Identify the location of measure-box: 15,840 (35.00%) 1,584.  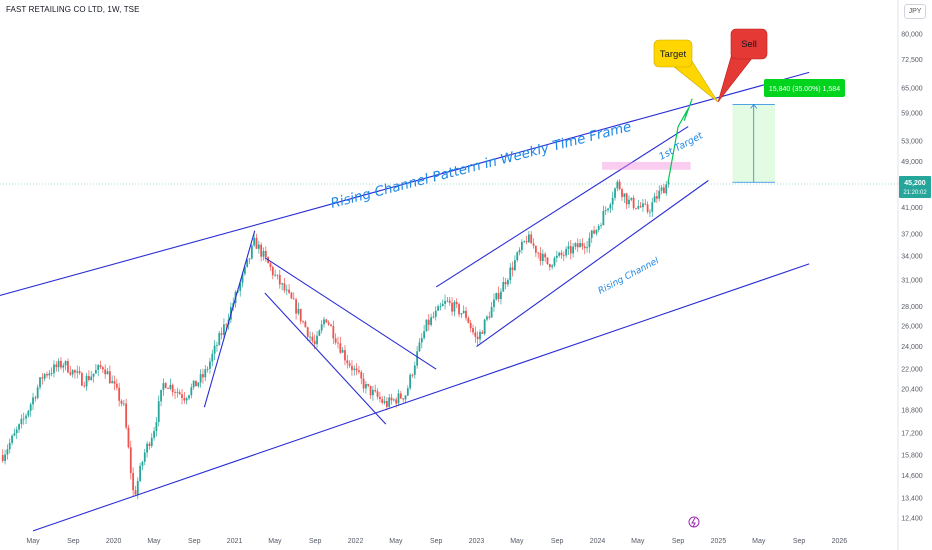
(804, 88).